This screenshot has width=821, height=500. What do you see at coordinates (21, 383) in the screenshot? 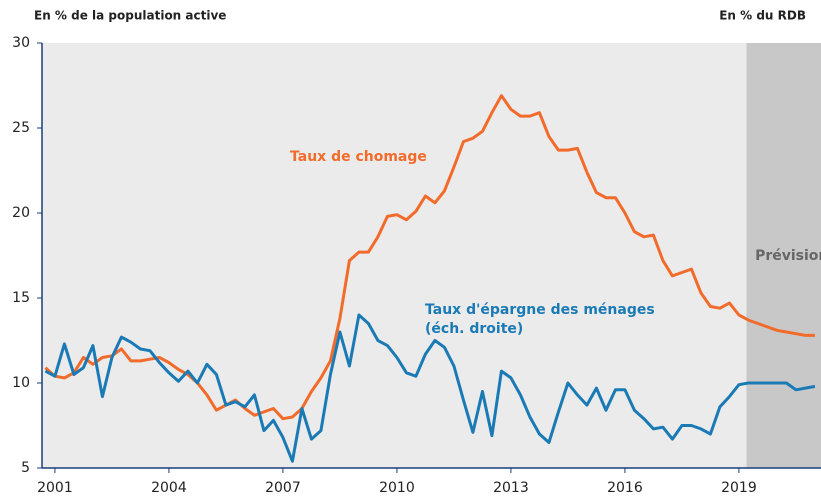
I see `y-tick-label: 10` at bounding box center [21, 383].